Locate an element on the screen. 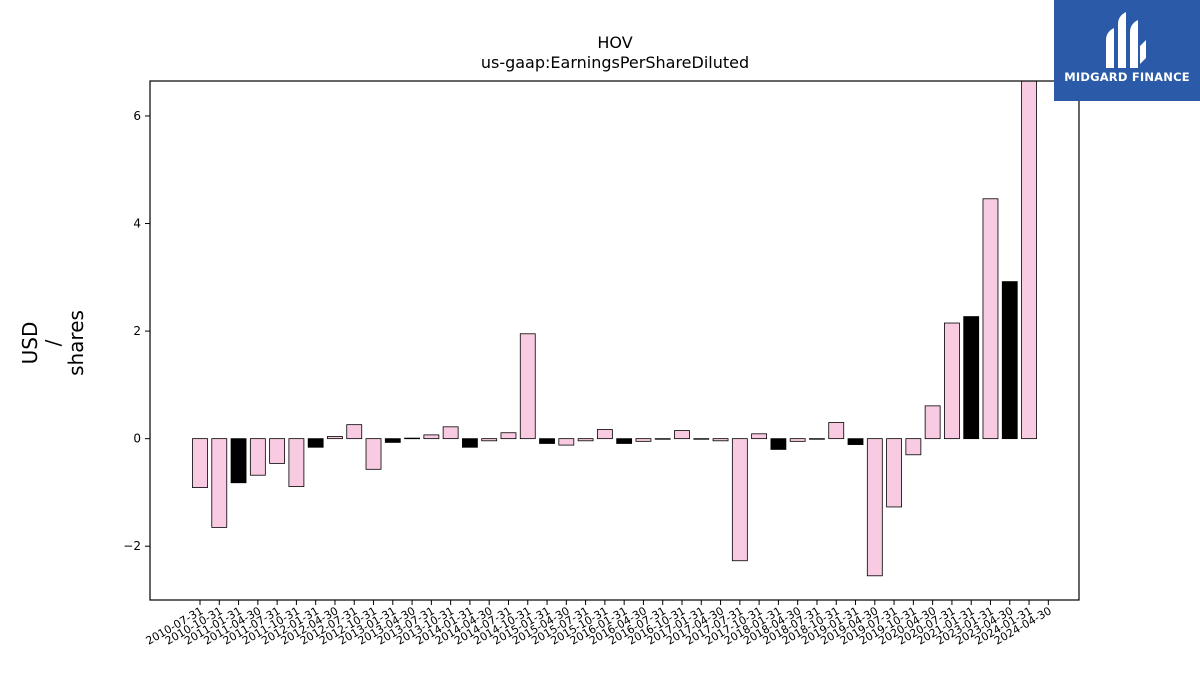 Image resolution: width=1200 pixels, height=675 pixels. chart-subtitle: us-gaap:EarningsPerShareDiluted is located at coordinates (615, 62).